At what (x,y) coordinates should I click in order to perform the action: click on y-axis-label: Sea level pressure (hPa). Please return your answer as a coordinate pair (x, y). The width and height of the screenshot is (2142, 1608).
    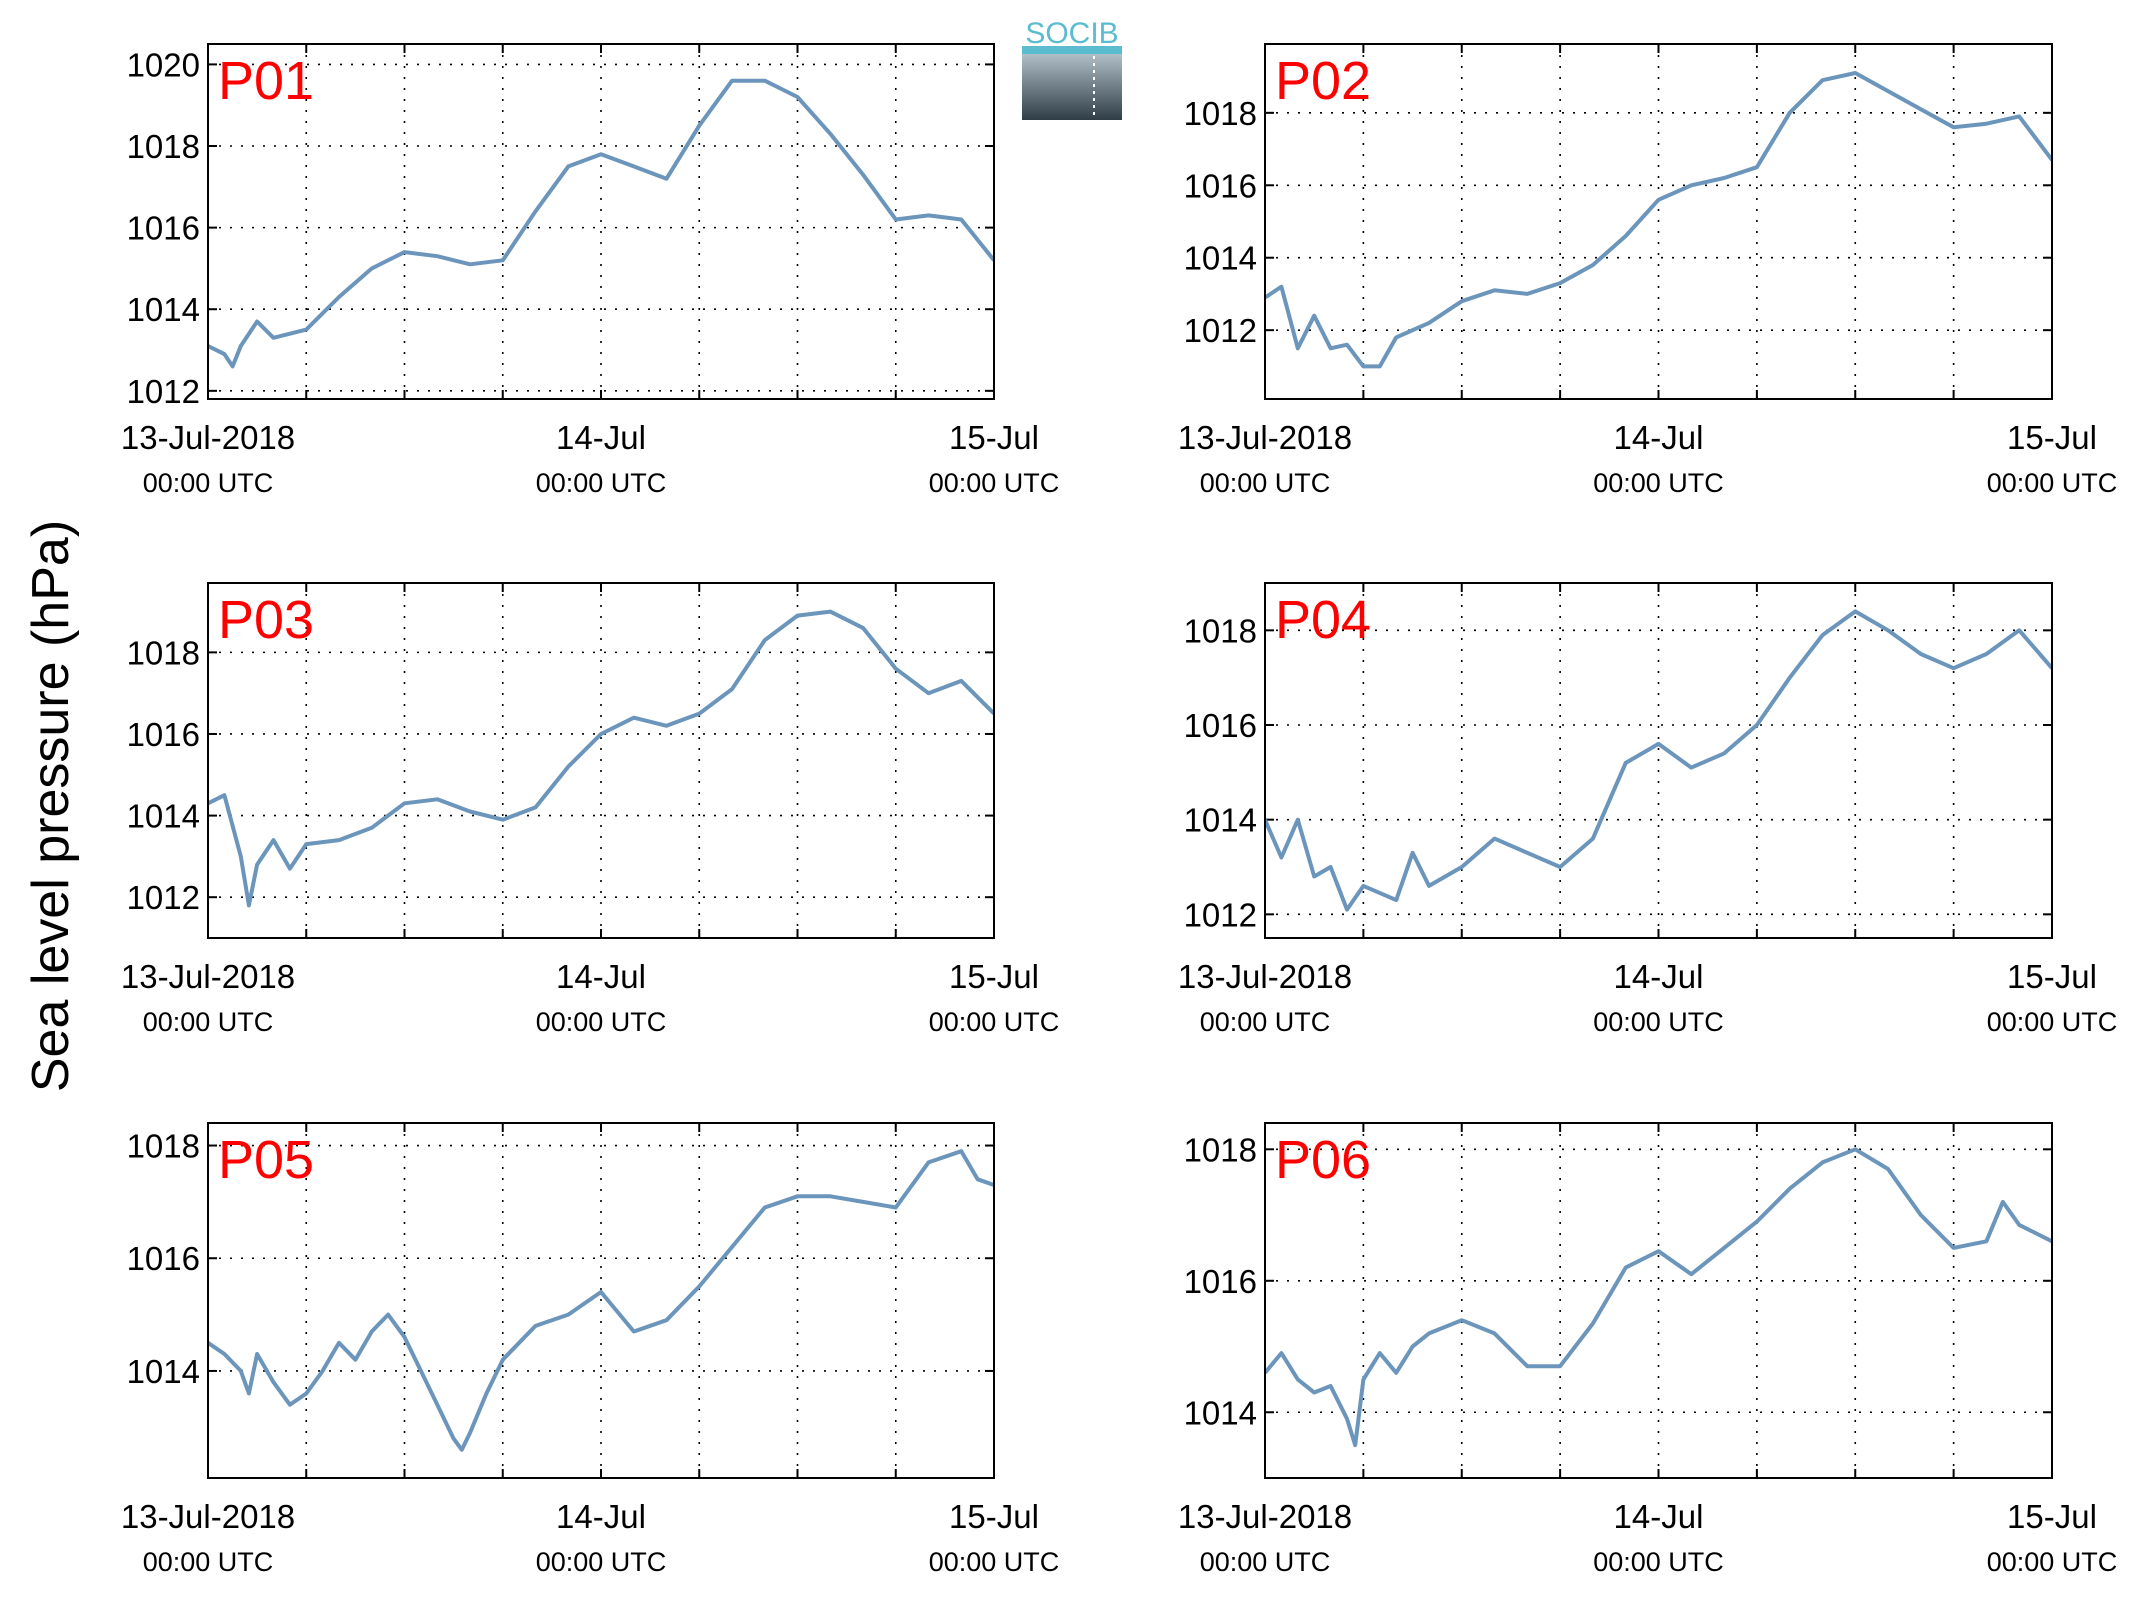
    Looking at the image, I should click on (51, 806).